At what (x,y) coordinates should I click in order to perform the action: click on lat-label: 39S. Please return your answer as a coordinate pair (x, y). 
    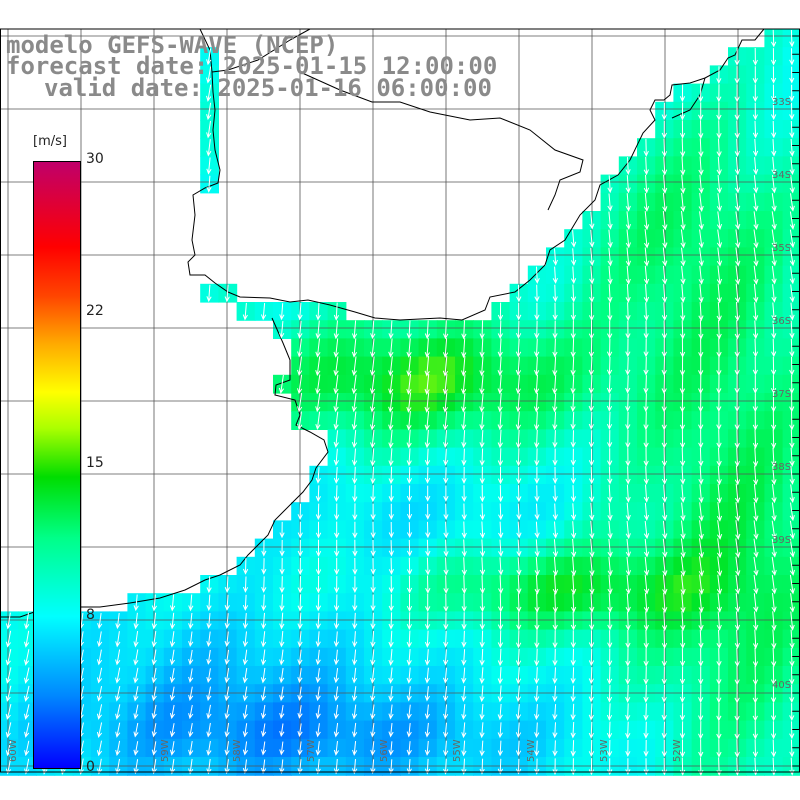
    Looking at the image, I should click on (782, 540).